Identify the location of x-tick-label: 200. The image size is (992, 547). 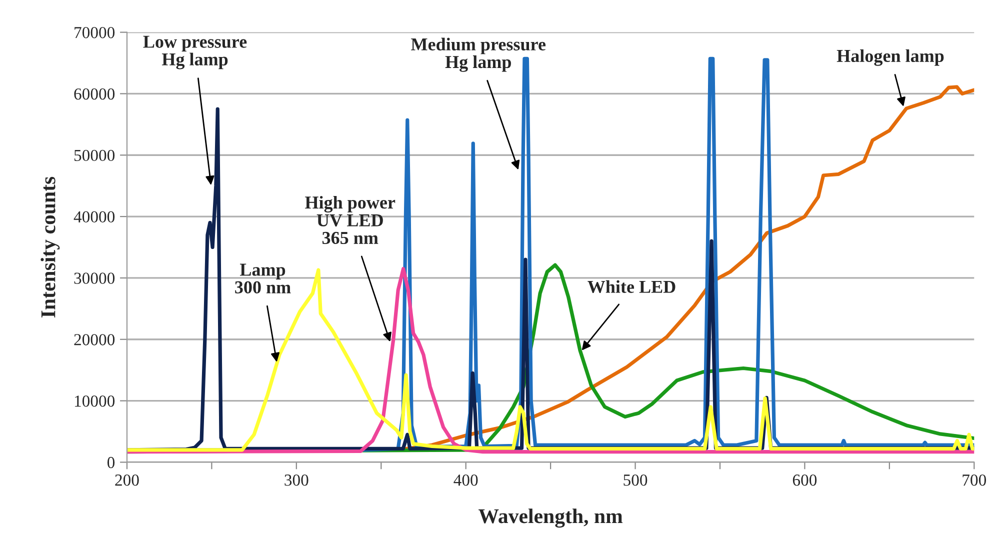
(127, 480).